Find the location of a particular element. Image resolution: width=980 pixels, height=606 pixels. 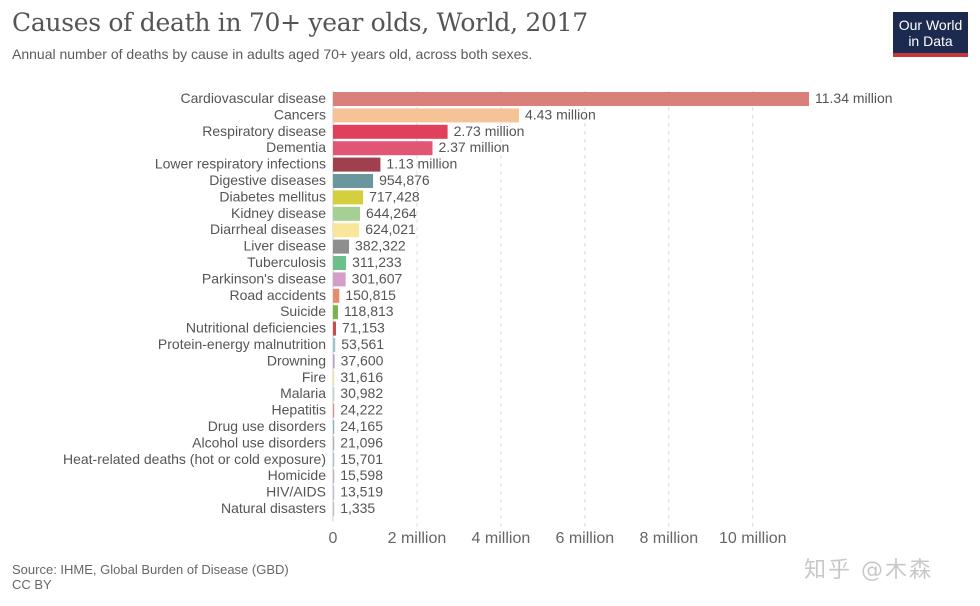

category-label: Digestive diseases is located at coordinates (267, 180).